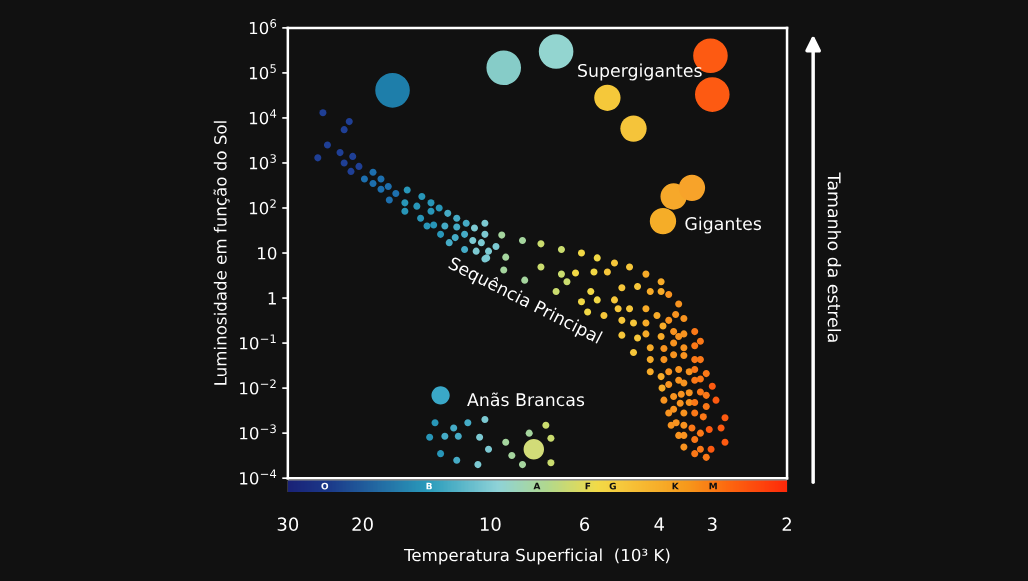 Image resolution: width=1028 pixels, height=581 pixels. What do you see at coordinates (258, 432) in the screenshot?
I see `y-tick-label: 10$^{−3}$` at bounding box center [258, 432].